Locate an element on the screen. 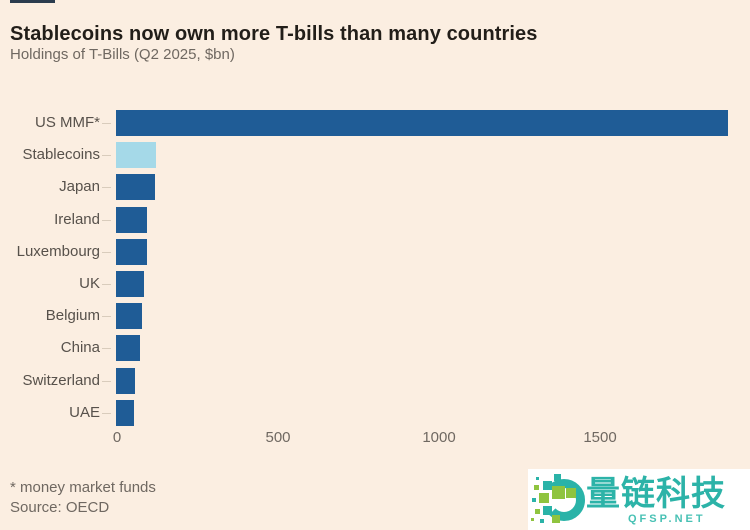 The width and height of the screenshot is (750, 530). watermark-url-text: QFSP.NET is located at coordinates (667, 519).